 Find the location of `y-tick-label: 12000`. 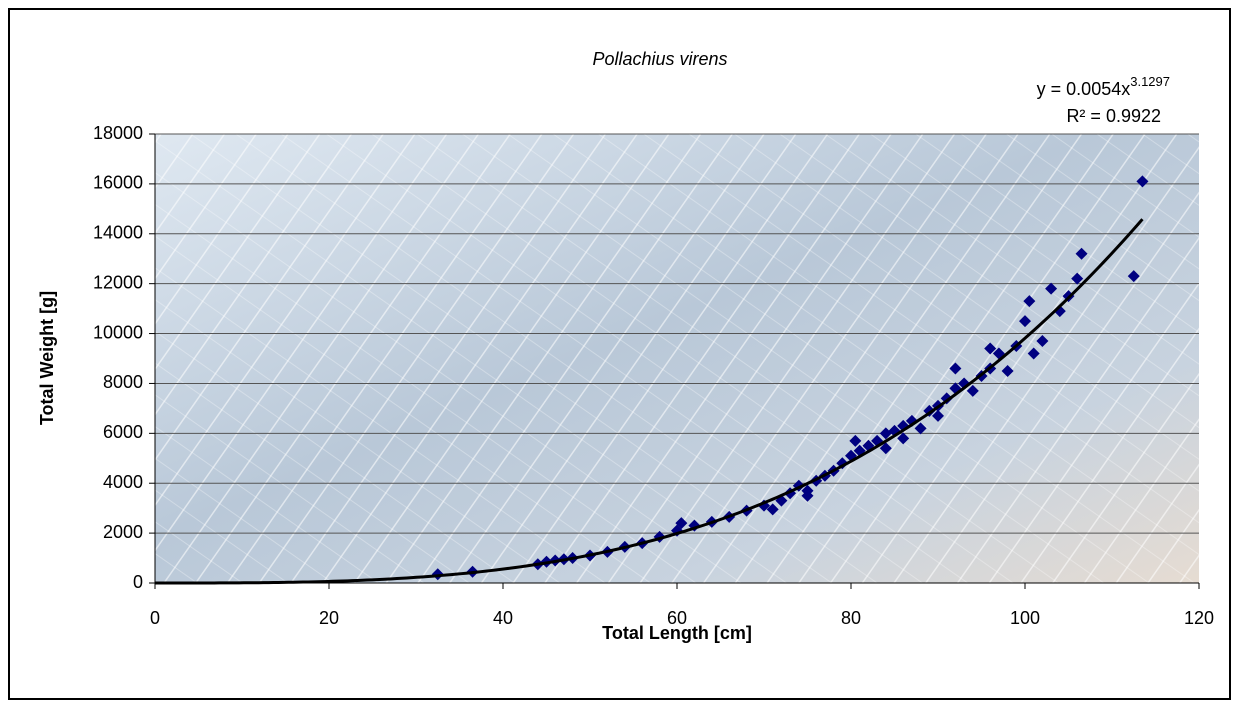

y-tick-label: 12000 is located at coordinates (118, 282).